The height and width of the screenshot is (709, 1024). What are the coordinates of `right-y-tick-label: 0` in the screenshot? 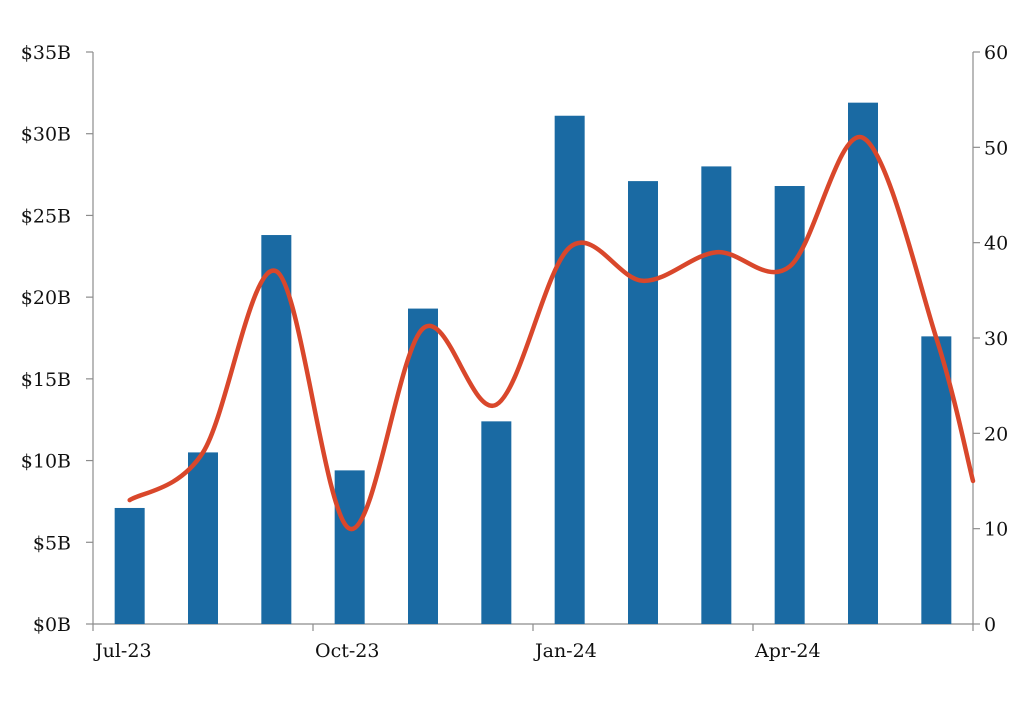 It's located at (990, 625).